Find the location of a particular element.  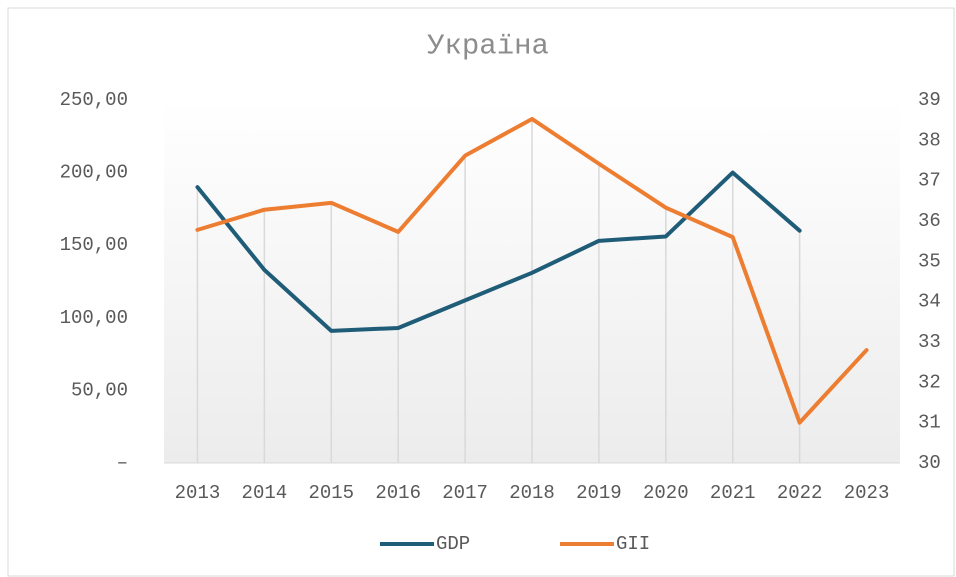

y2-tick-label: 34 is located at coordinates (929, 302).